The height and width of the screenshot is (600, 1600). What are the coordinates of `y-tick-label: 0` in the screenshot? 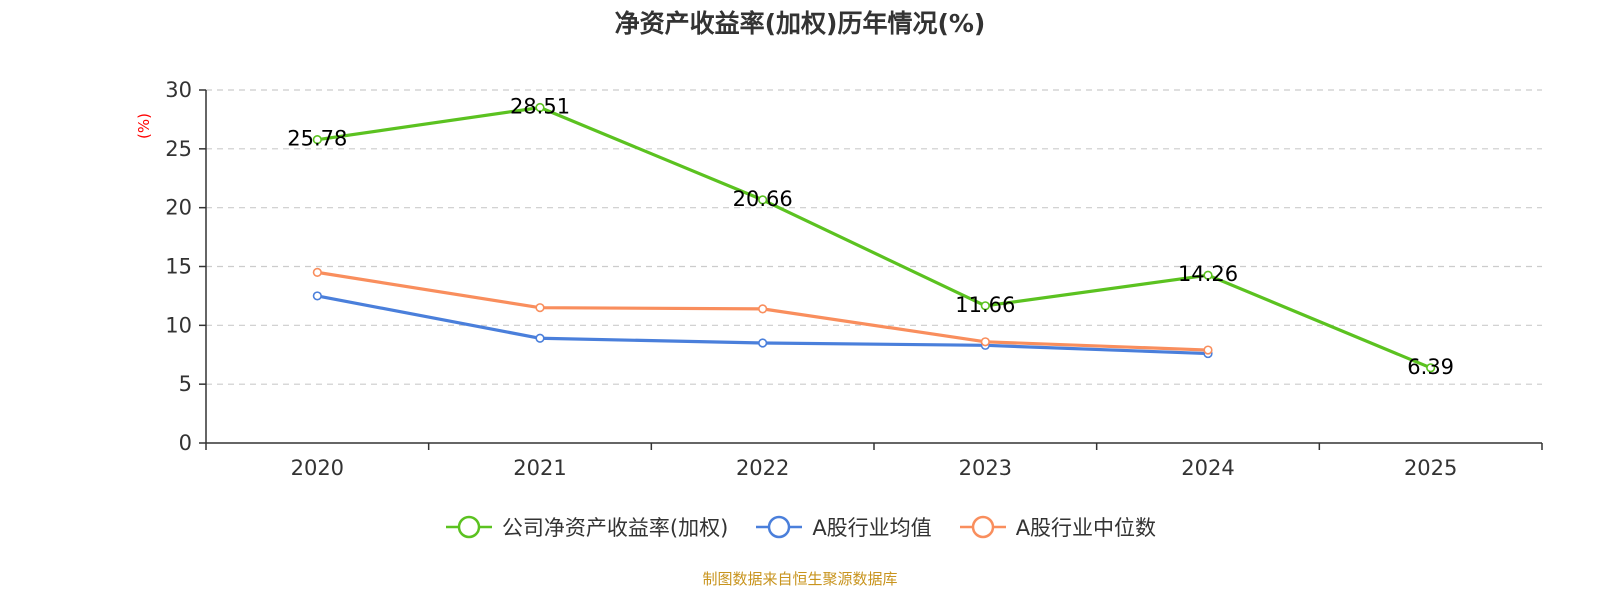 It's located at (185, 443).